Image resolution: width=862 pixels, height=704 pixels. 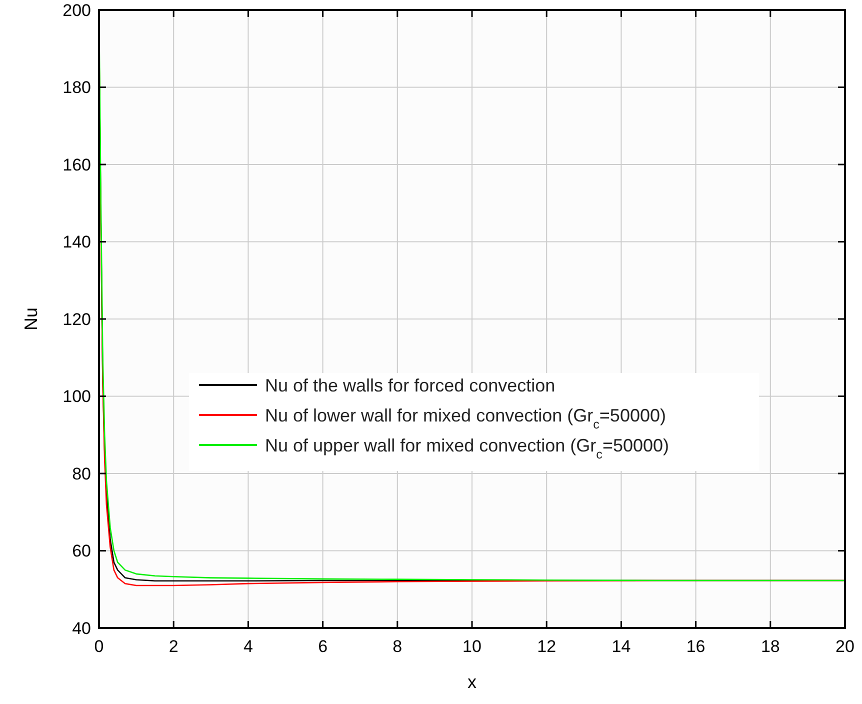 What do you see at coordinates (845, 646) in the screenshot?
I see `x-tick-label: 20` at bounding box center [845, 646].